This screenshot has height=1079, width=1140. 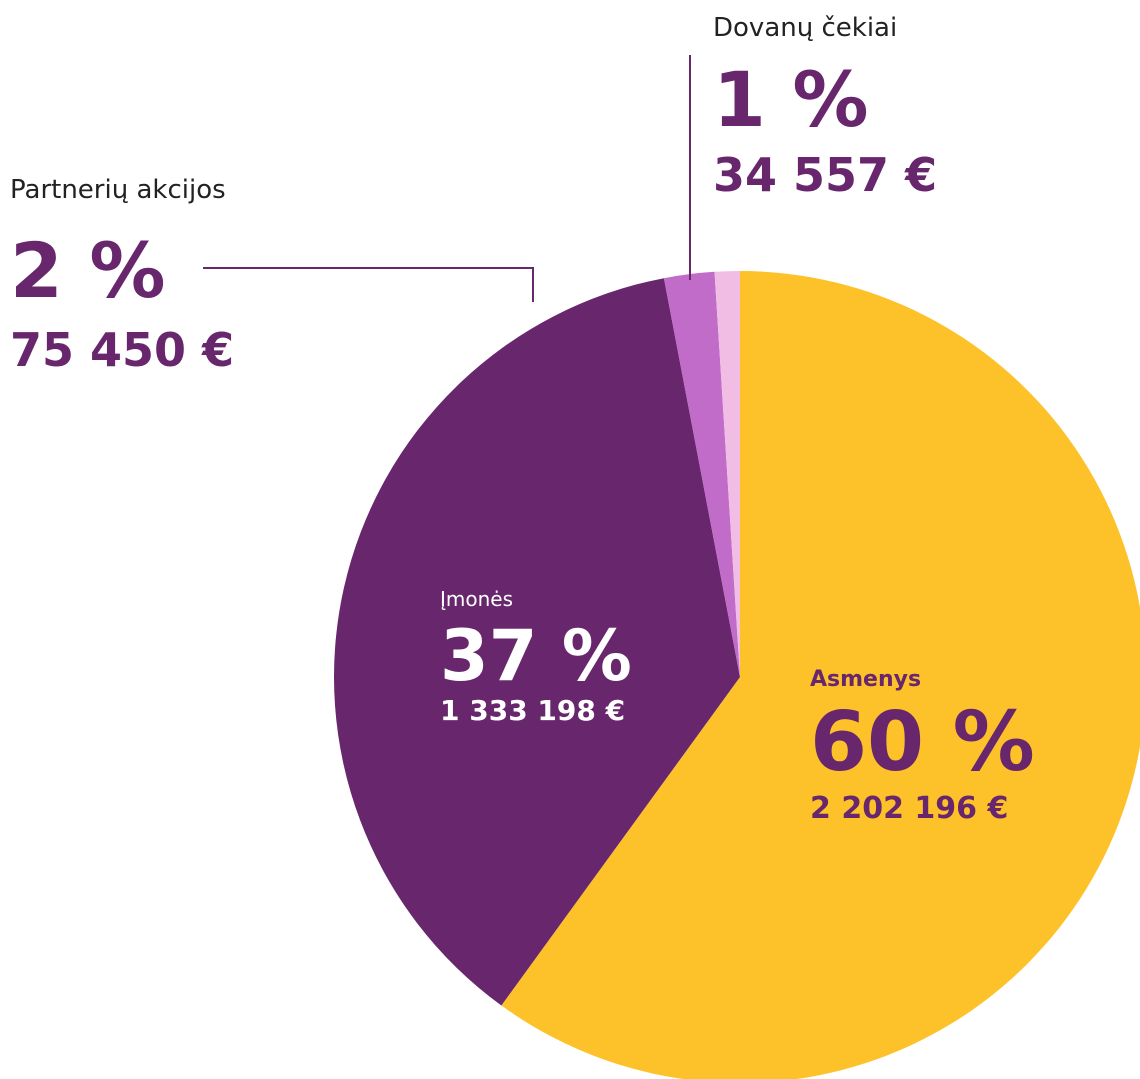 What do you see at coordinates (532, 710) in the screenshot?
I see `amount-label: 1 333 198 €` at bounding box center [532, 710].